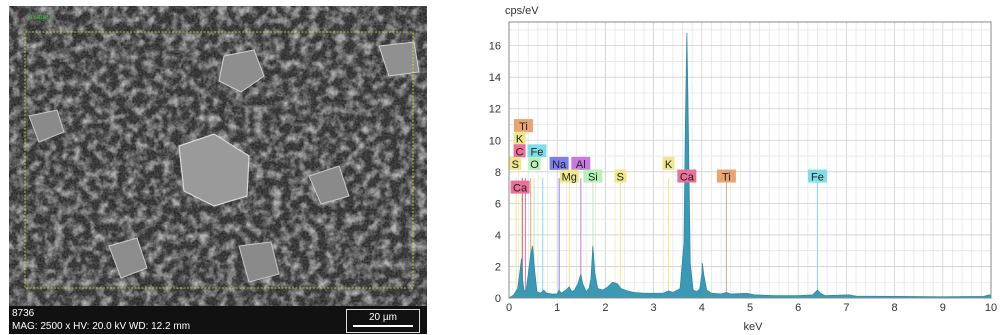 The width and height of the screenshot is (1003, 335). Describe the element at coordinates (40, 17) in the screenshot. I see `overlay-label: Image1` at that location.